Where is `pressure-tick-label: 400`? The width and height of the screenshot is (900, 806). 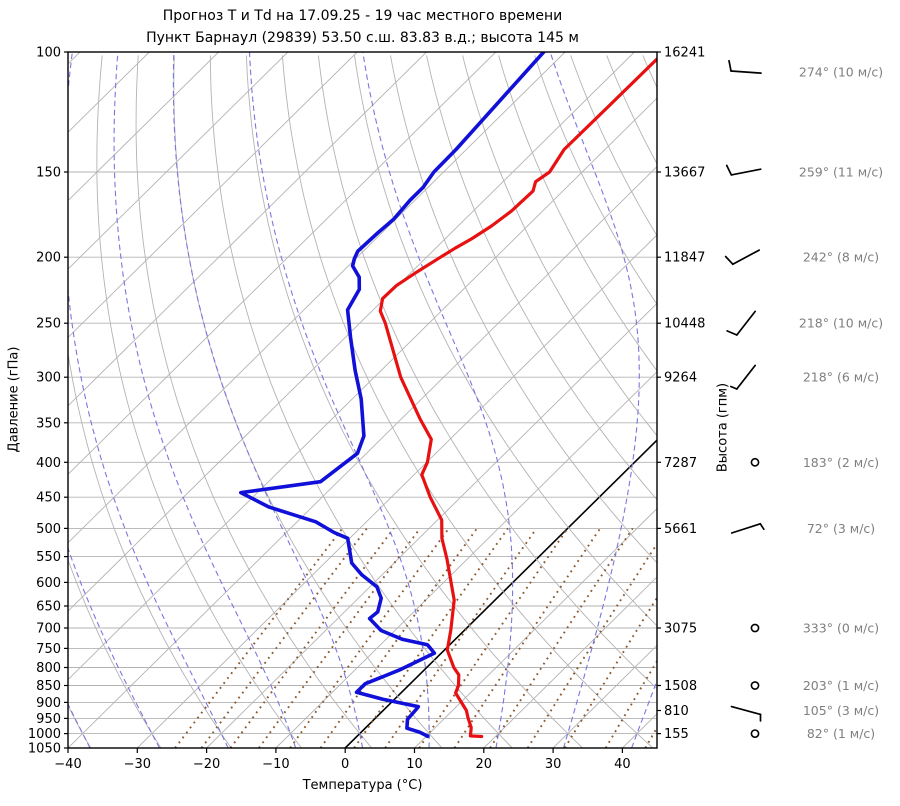
pressure-tick-label: 400 is located at coordinates (48, 463).